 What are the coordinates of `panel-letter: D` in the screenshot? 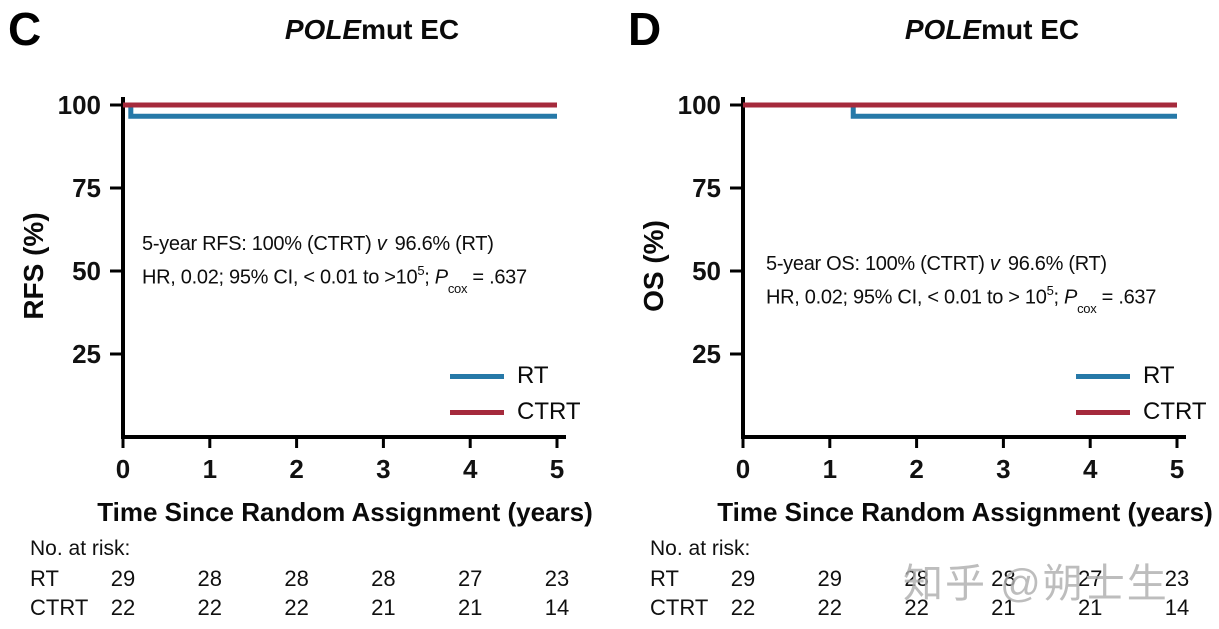 It's located at (645, 29).